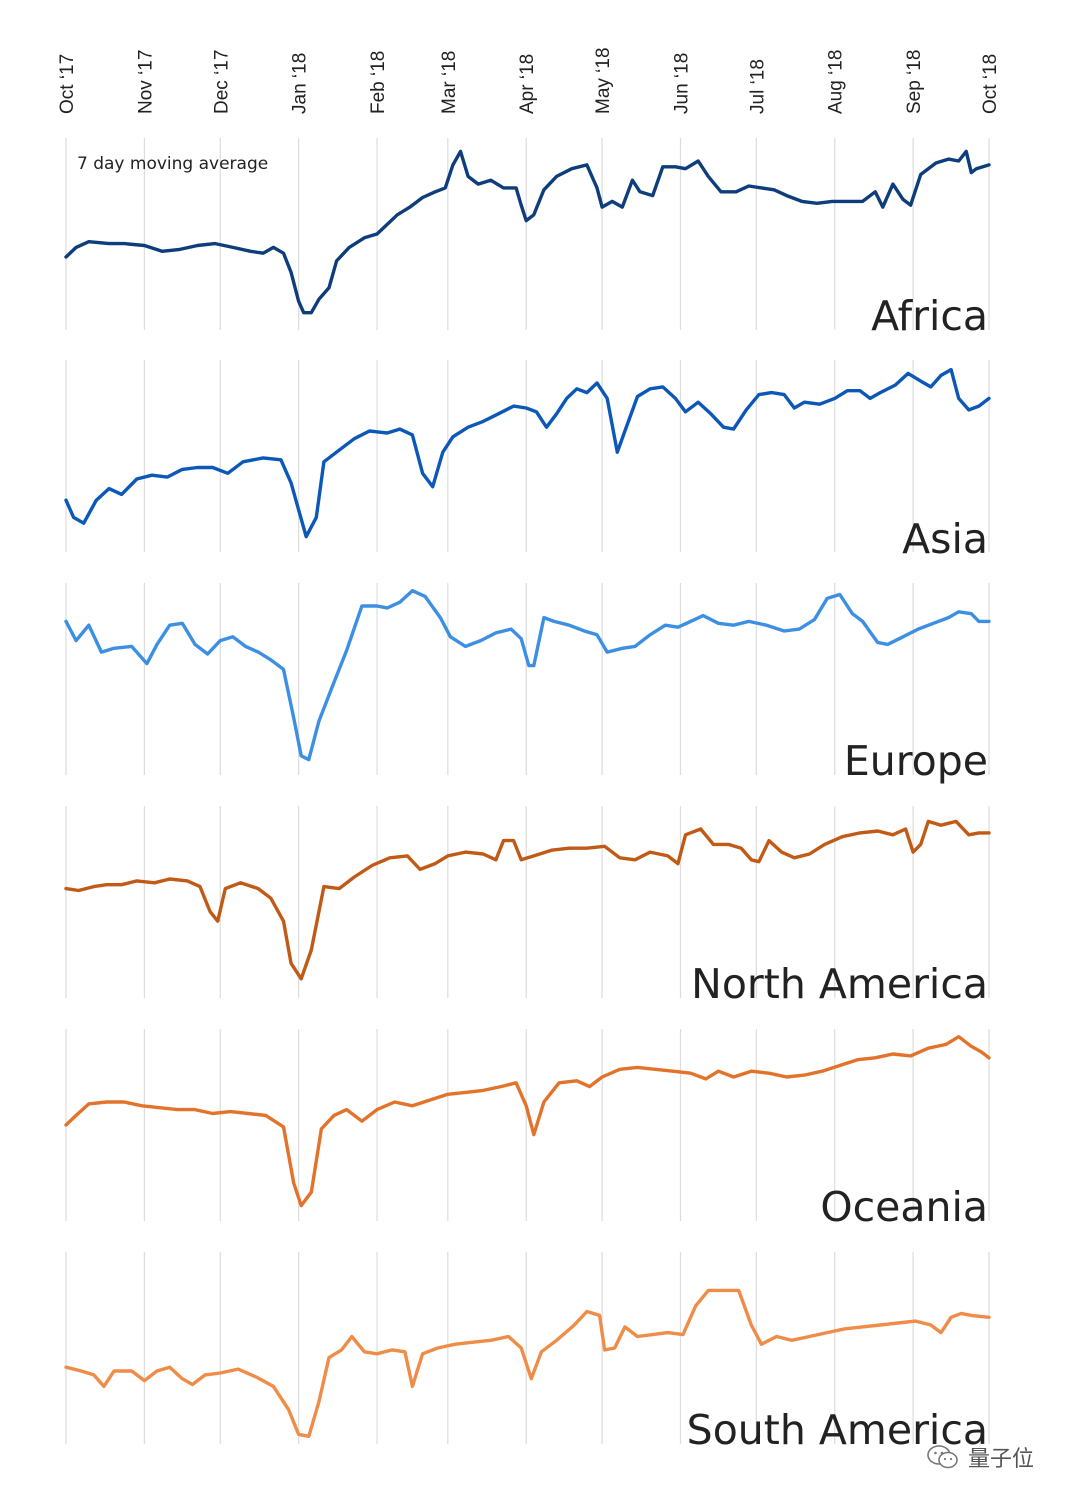  Describe the element at coordinates (990, 84) in the screenshot. I see `x-tick-label: Oct ‘18` at that location.